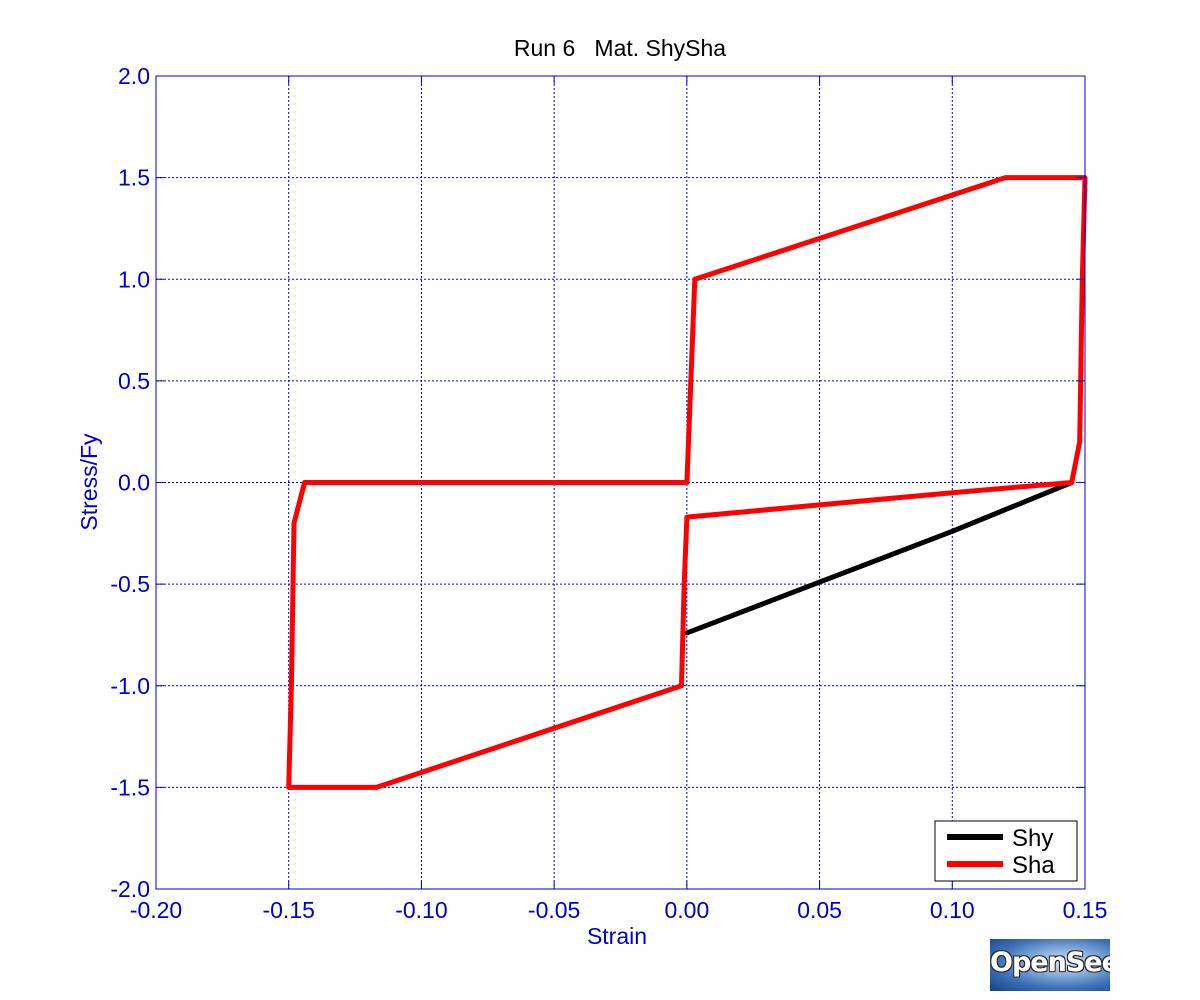  Describe the element at coordinates (156, 910) in the screenshot. I see `x-tick-label: -0.20` at that location.